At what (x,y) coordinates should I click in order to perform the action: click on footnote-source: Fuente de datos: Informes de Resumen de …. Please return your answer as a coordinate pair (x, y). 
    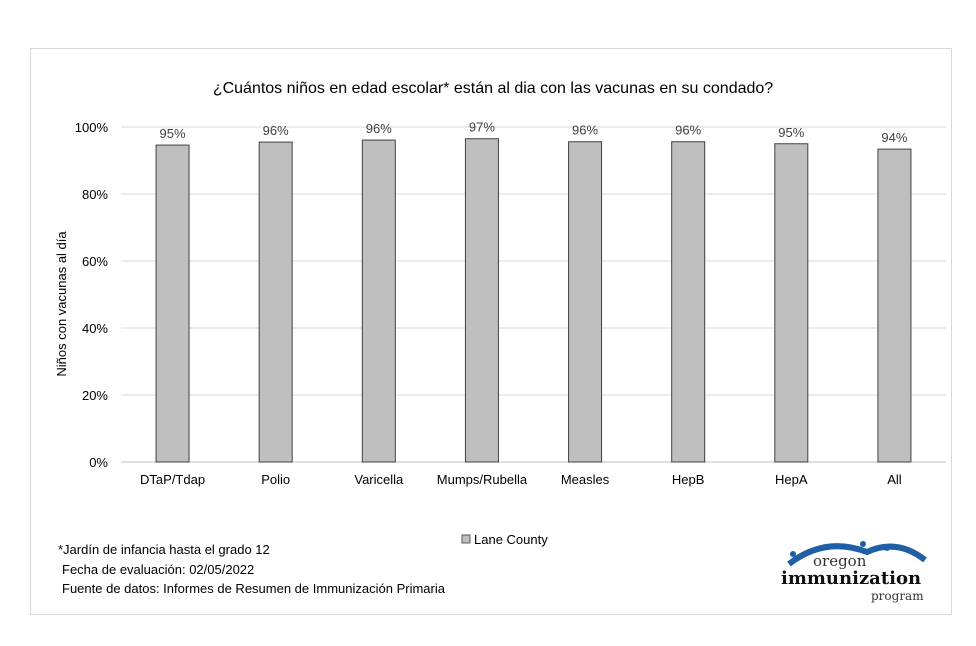
    Looking at the image, I should click on (253, 588).